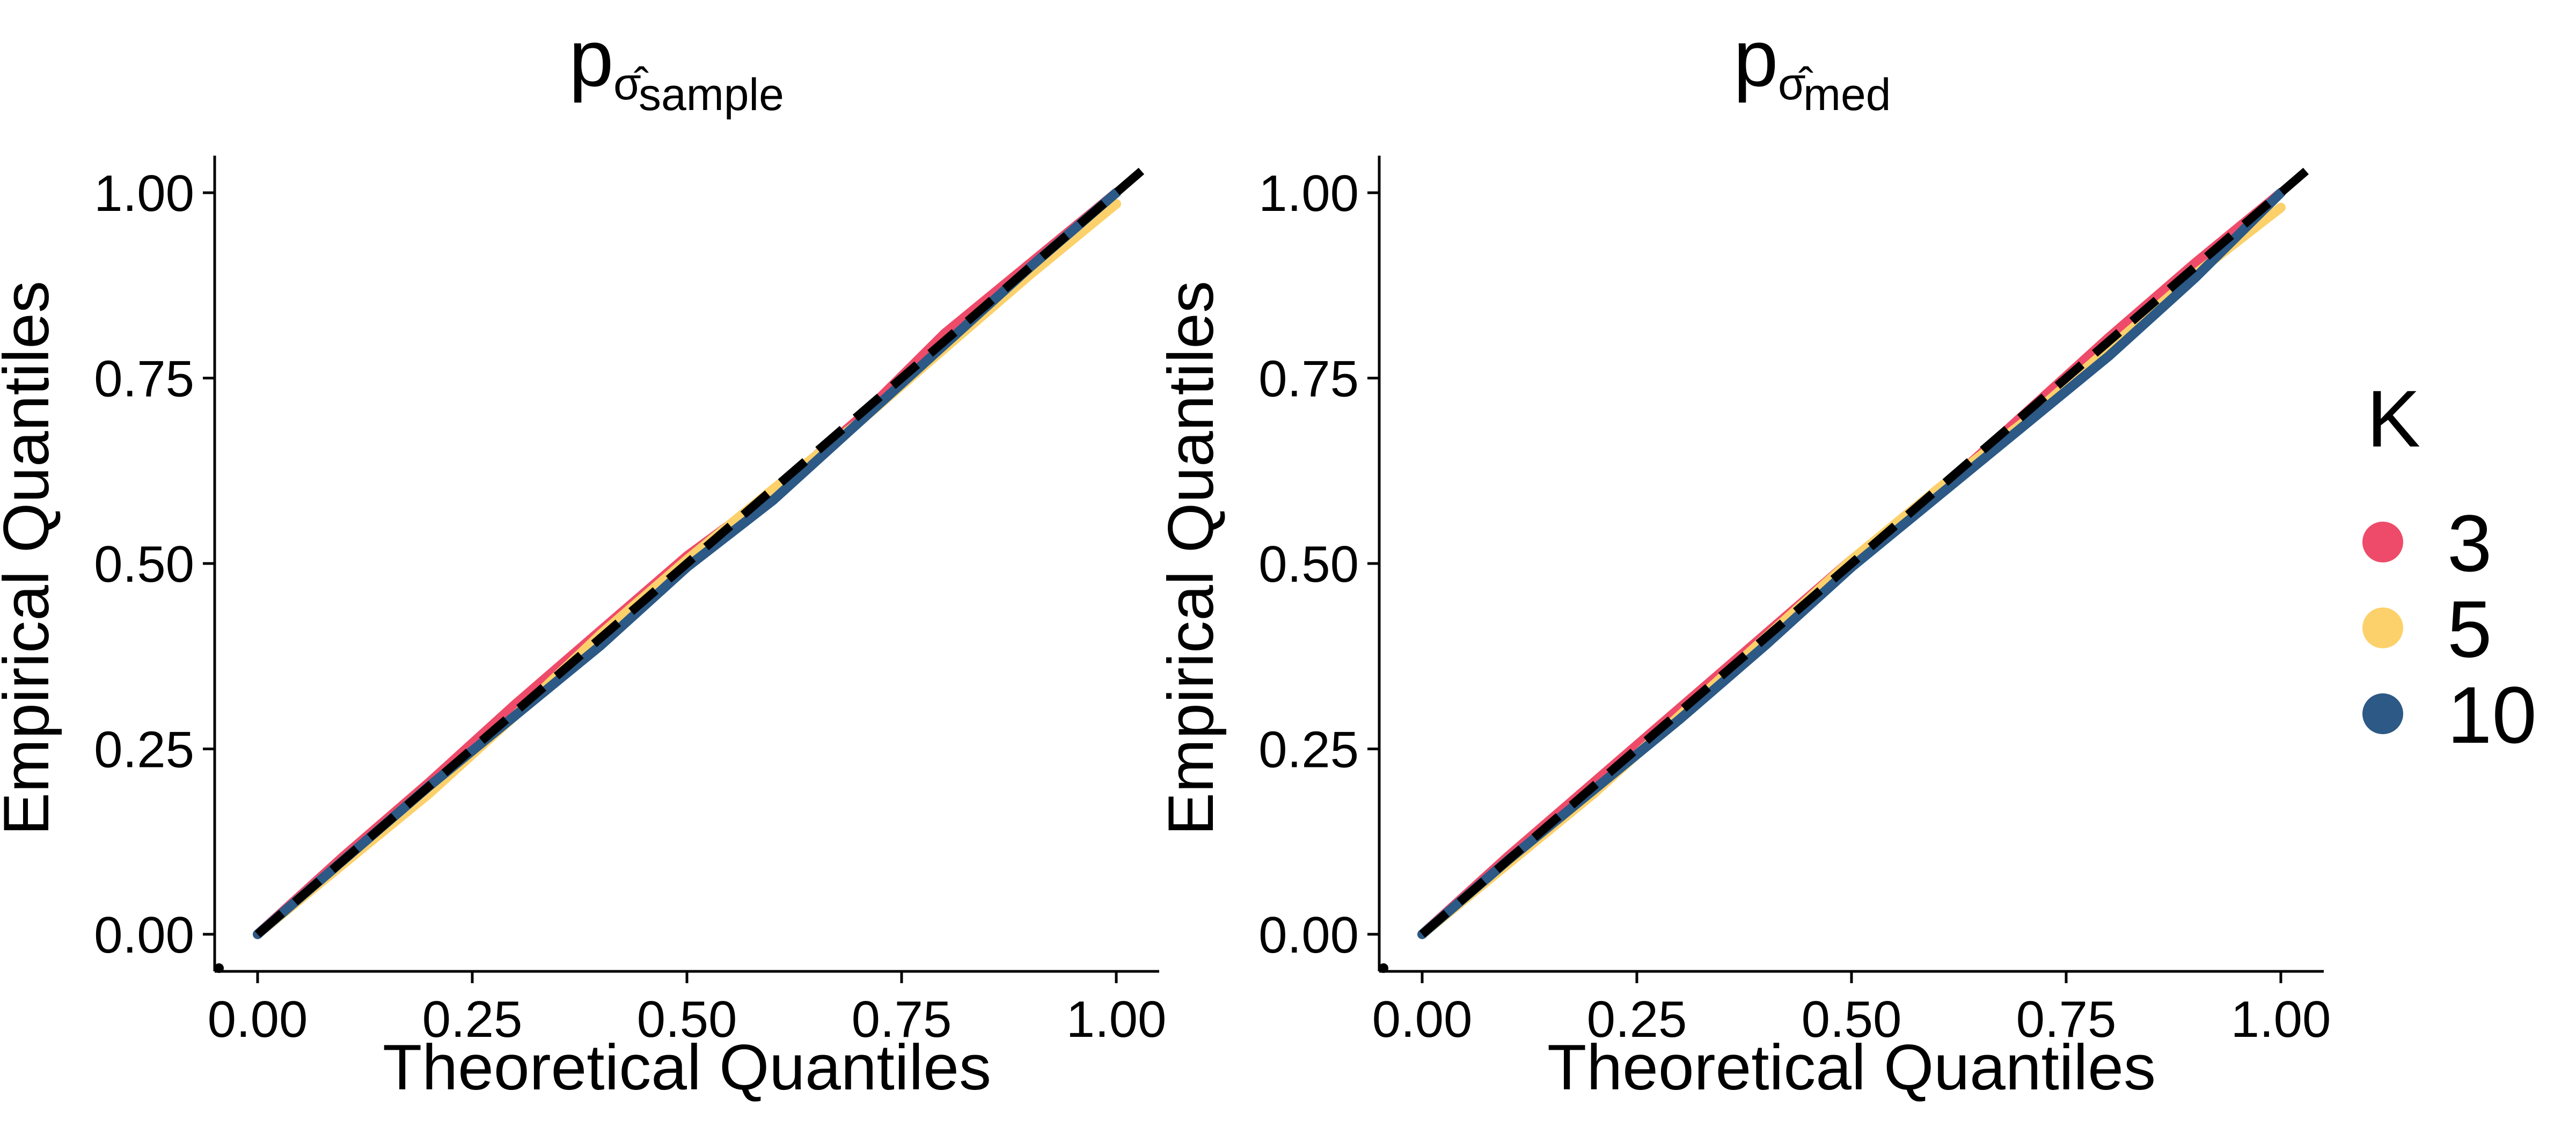  What do you see at coordinates (2469, 629) in the screenshot?
I see `legend-label: 5` at bounding box center [2469, 629].